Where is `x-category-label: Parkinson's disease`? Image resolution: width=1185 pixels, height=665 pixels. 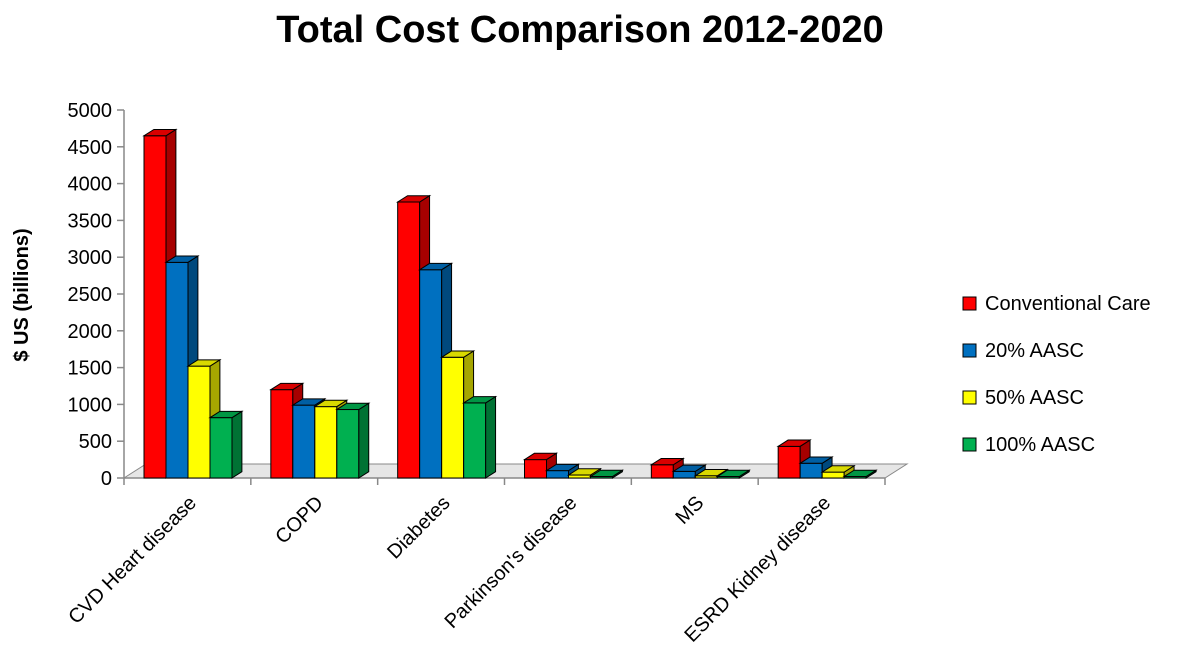 x-category-label: Parkinson's disease is located at coordinates (511, 562).